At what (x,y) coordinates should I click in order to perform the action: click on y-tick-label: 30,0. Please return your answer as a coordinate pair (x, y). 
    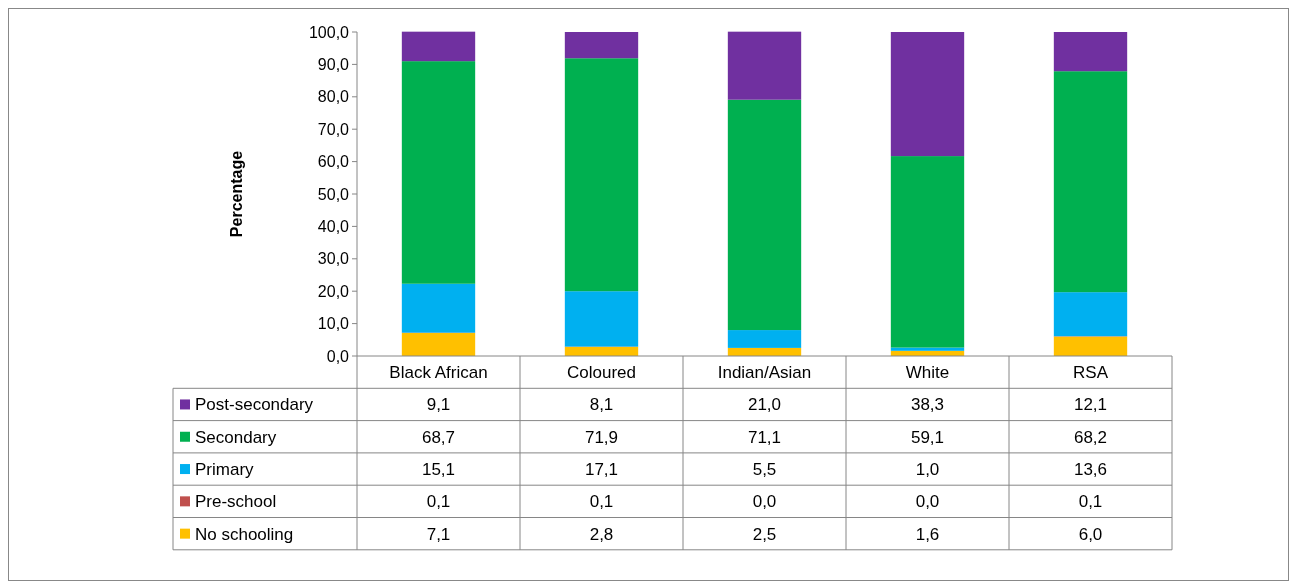
    Looking at the image, I should click on (333, 259).